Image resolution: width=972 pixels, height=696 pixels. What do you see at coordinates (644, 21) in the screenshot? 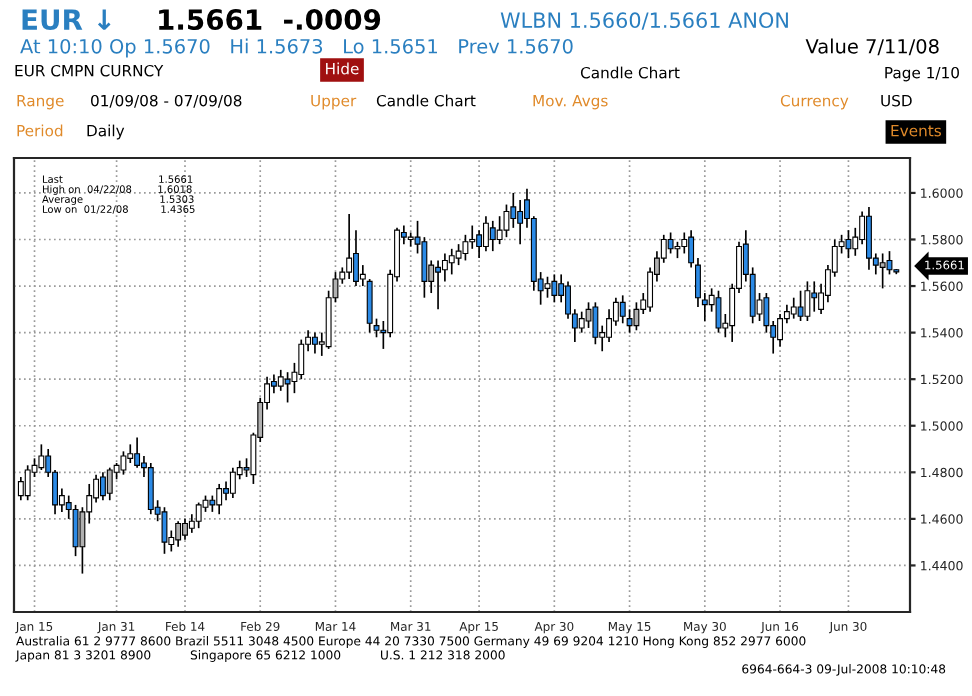
I see `text: WLBN 1.5660/1.5661 ANON` at bounding box center [644, 21].